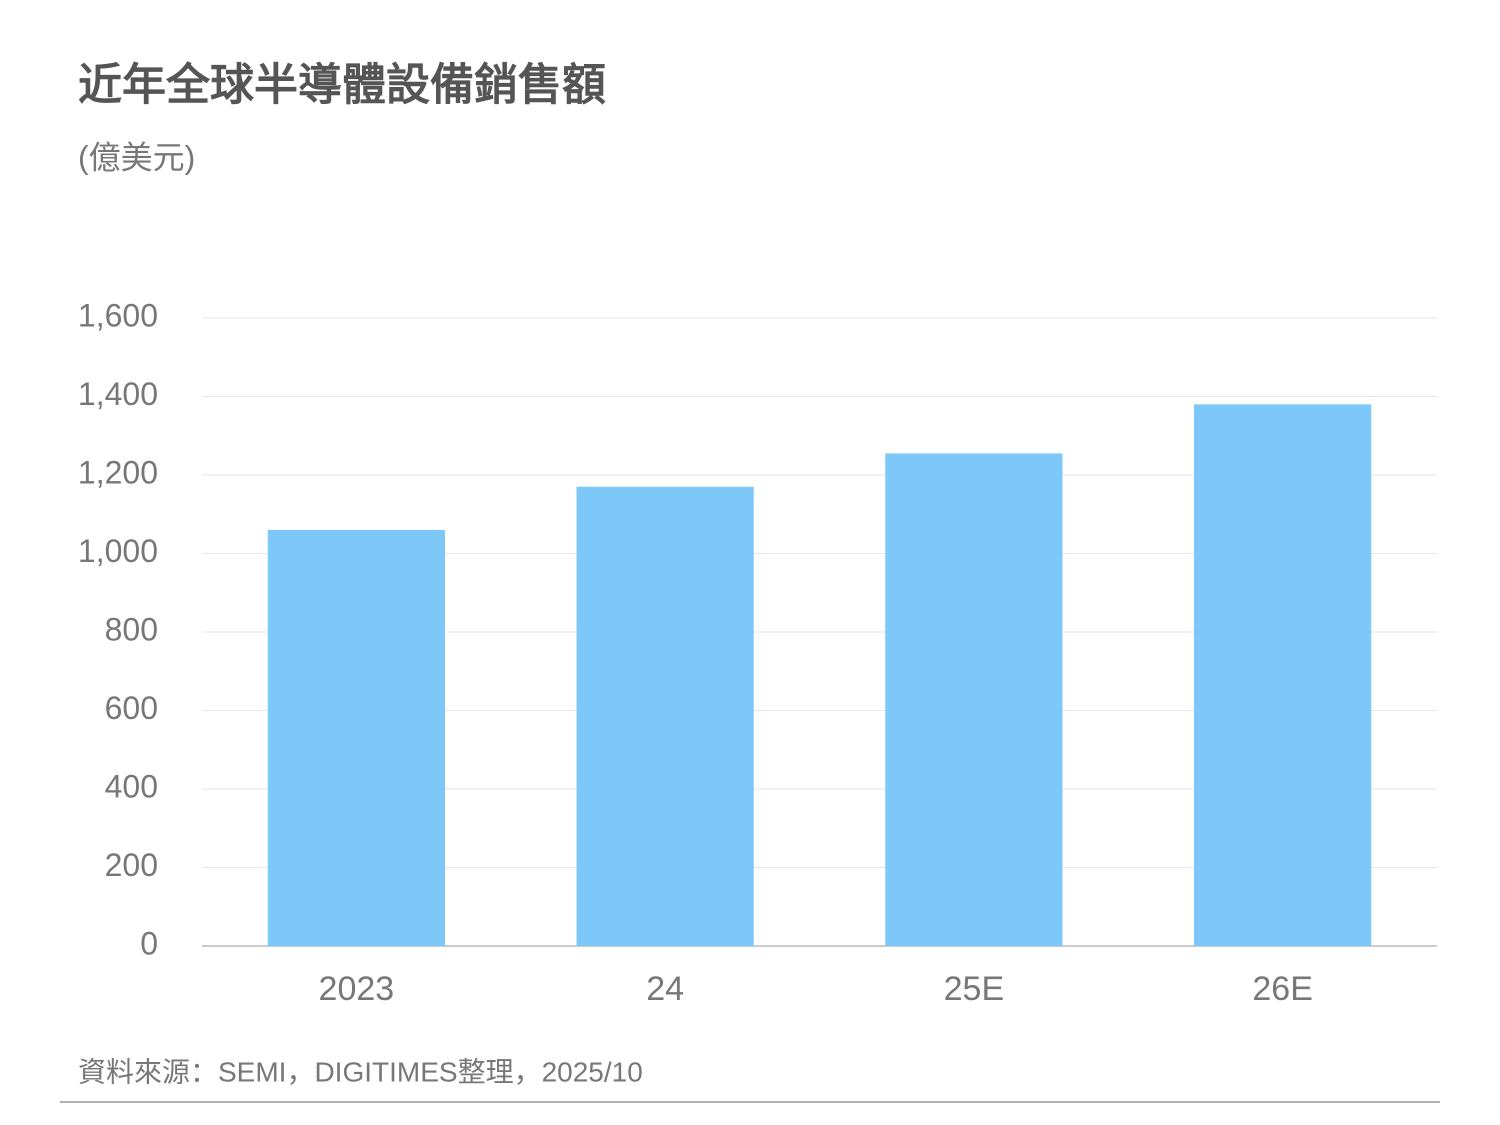  Describe the element at coordinates (131, 708) in the screenshot. I see `y-tick-label: 600` at that location.